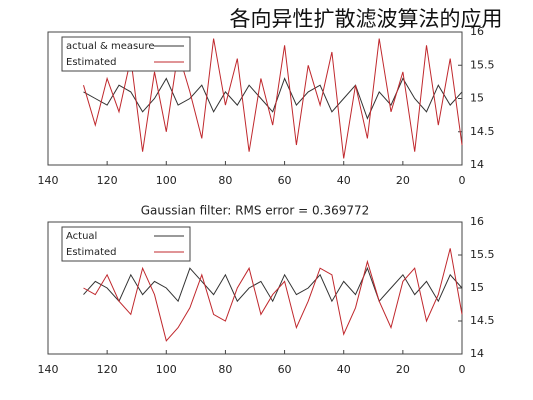 This screenshot has width=533, height=400. What do you see at coordinates (366, 19) in the screenshot?
I see `headline: 各向异性扩散滤波算法的应用` at bounding box center [366, 19].